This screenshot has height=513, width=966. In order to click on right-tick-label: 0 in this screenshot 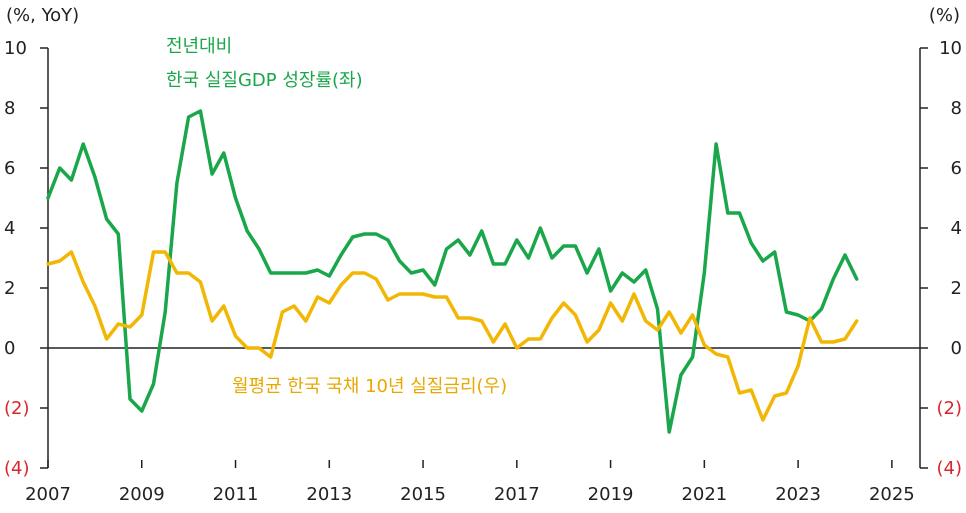, I will do `click(956, 348)`.